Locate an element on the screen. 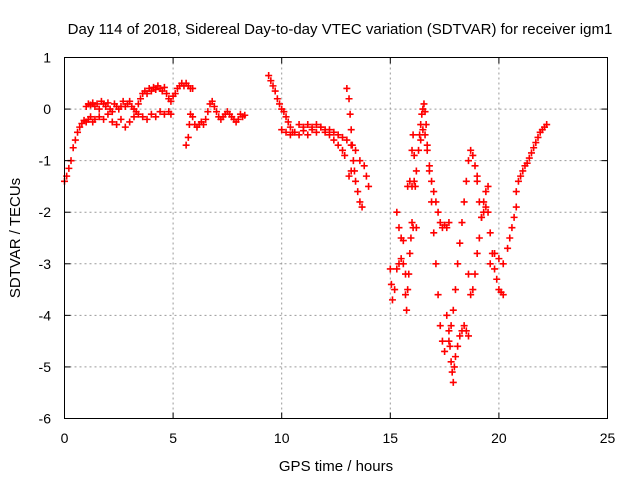 The height and width of the screenshot is (480, 640). y-tick-label: -4 is located at coordinates (45, 315).